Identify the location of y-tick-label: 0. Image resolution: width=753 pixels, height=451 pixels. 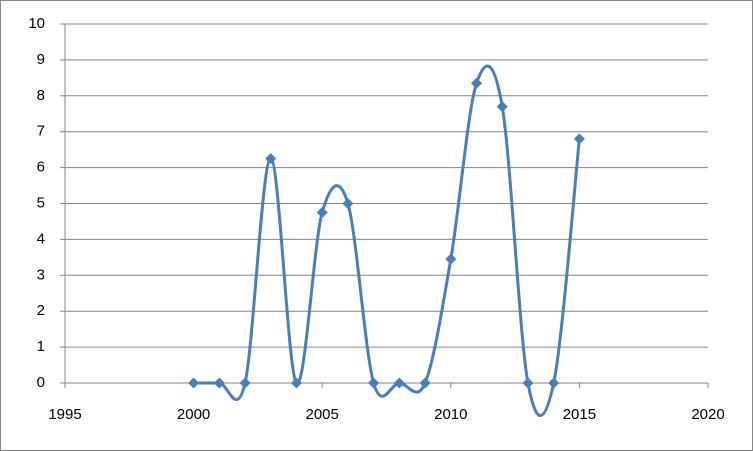
(41, 382).